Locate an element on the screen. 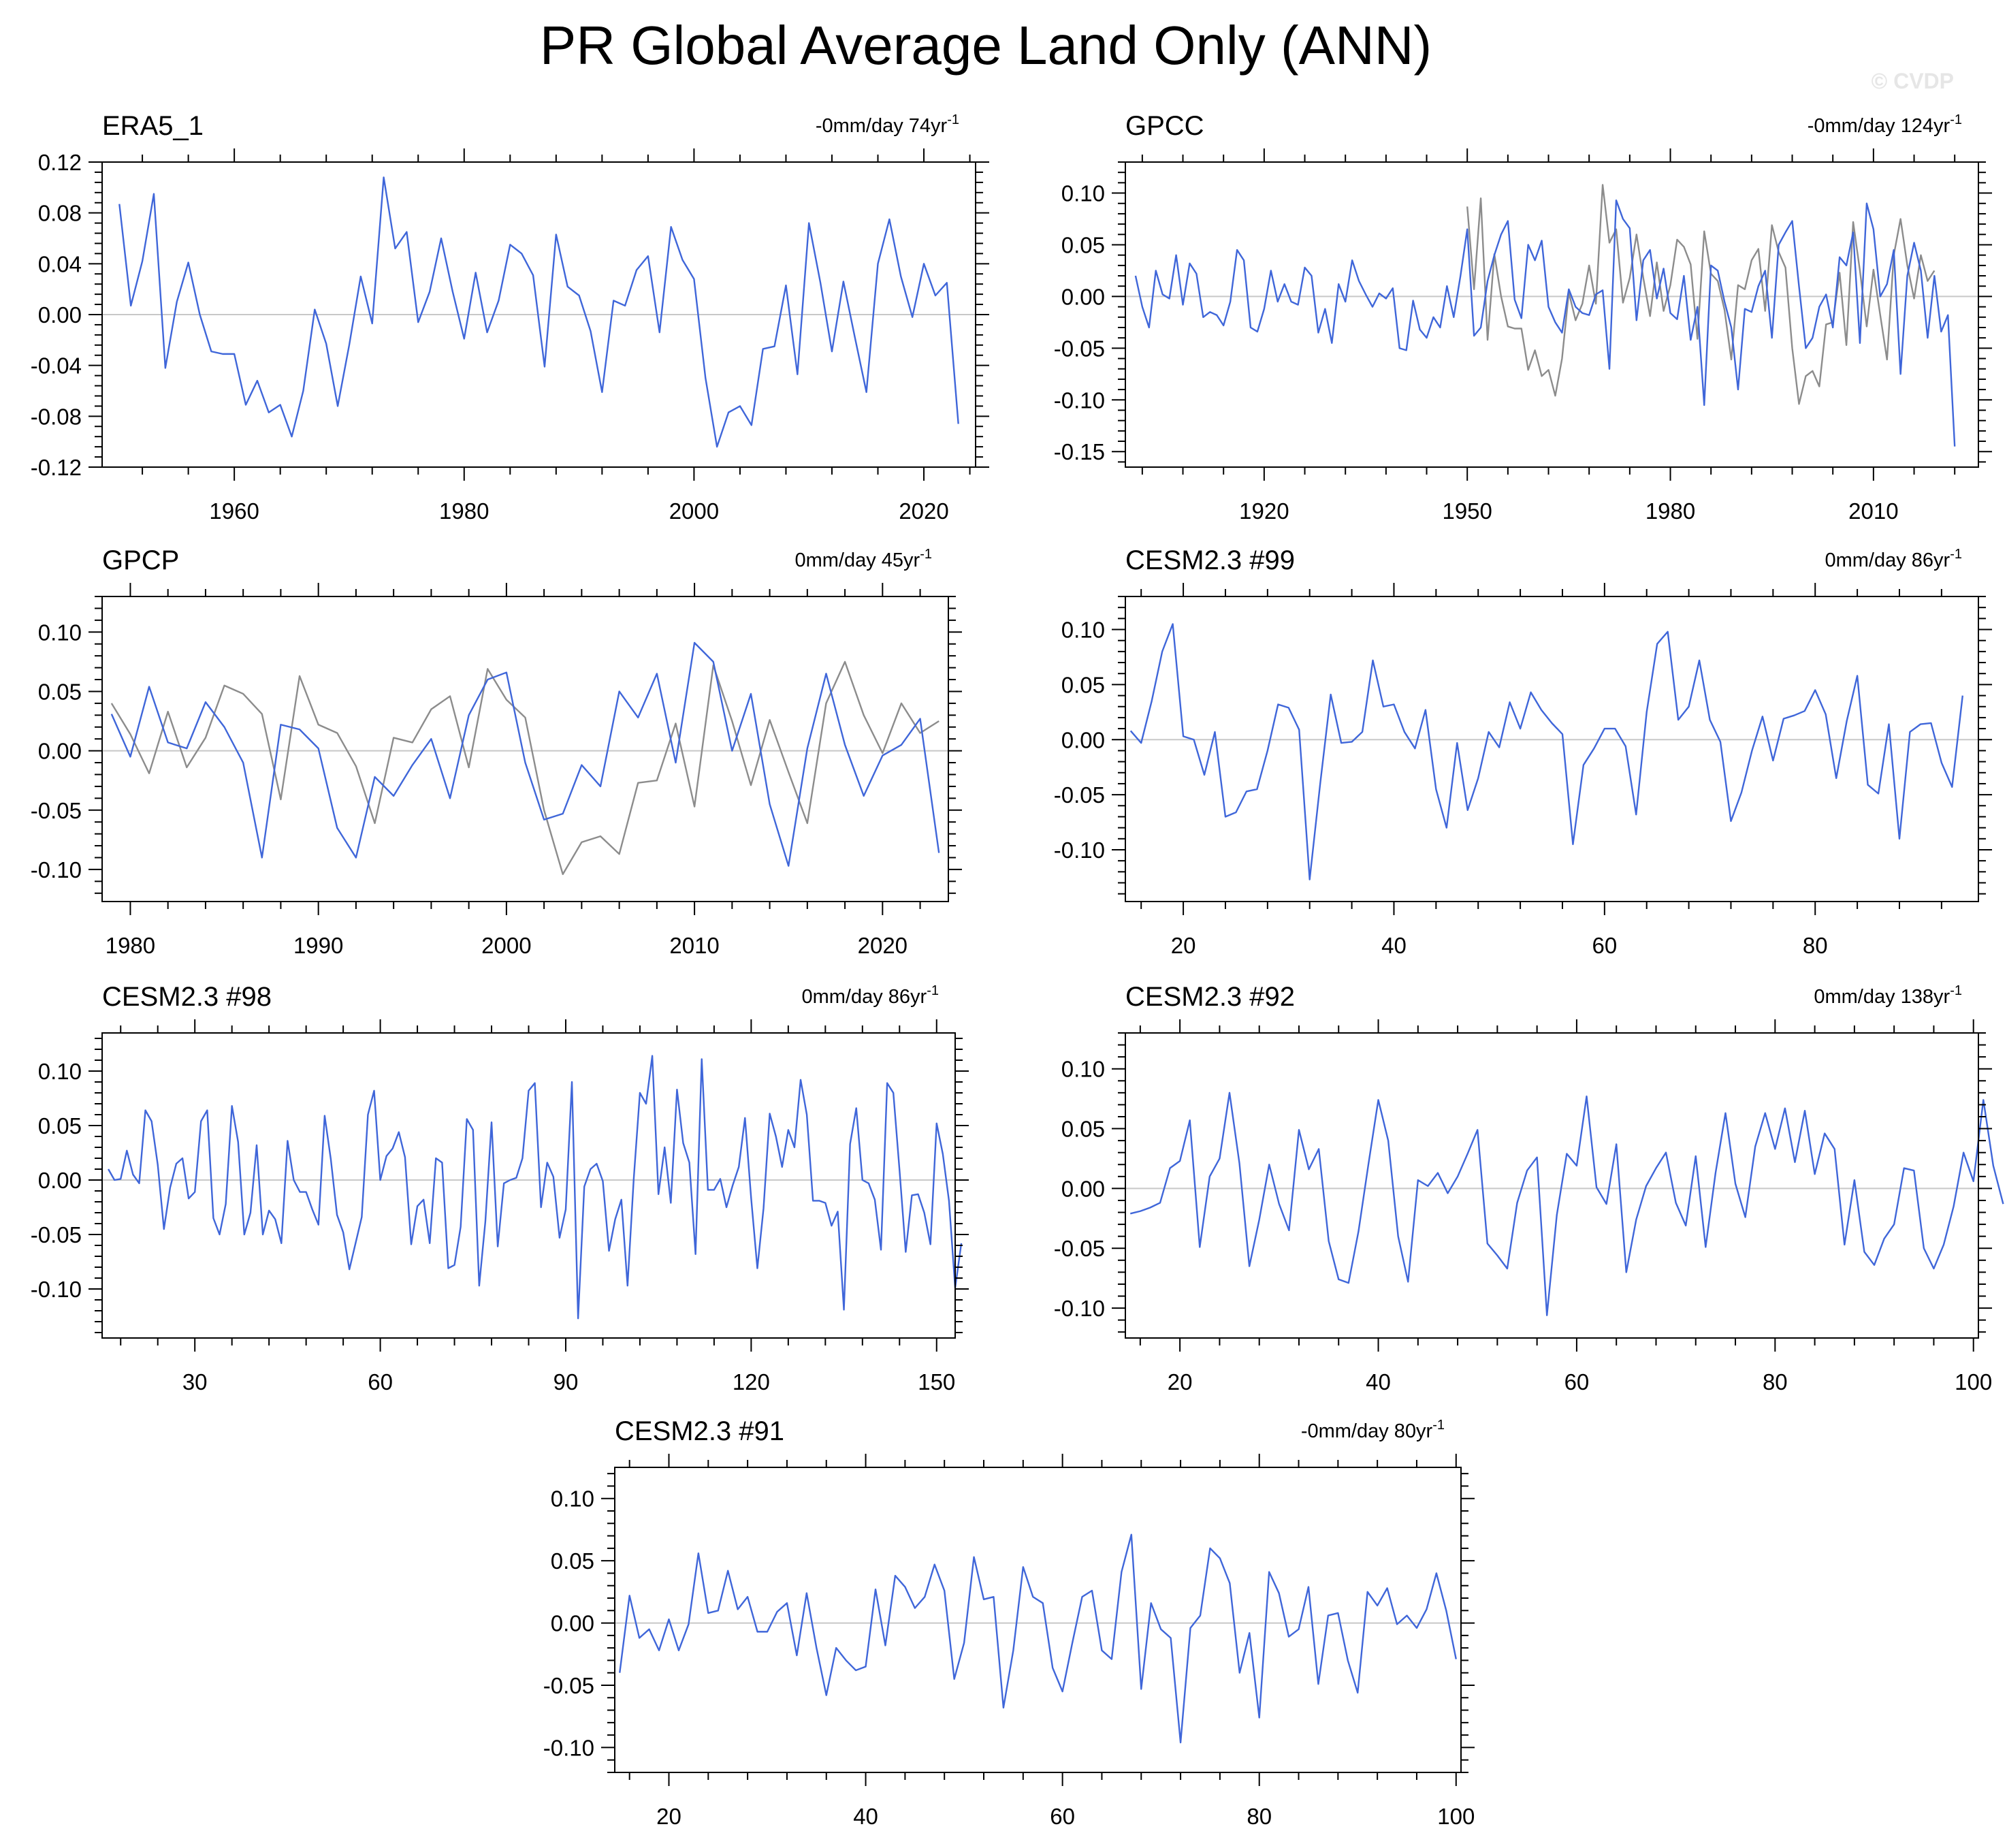  x-tick-label: 120 is located at coordinates (751, 1382).